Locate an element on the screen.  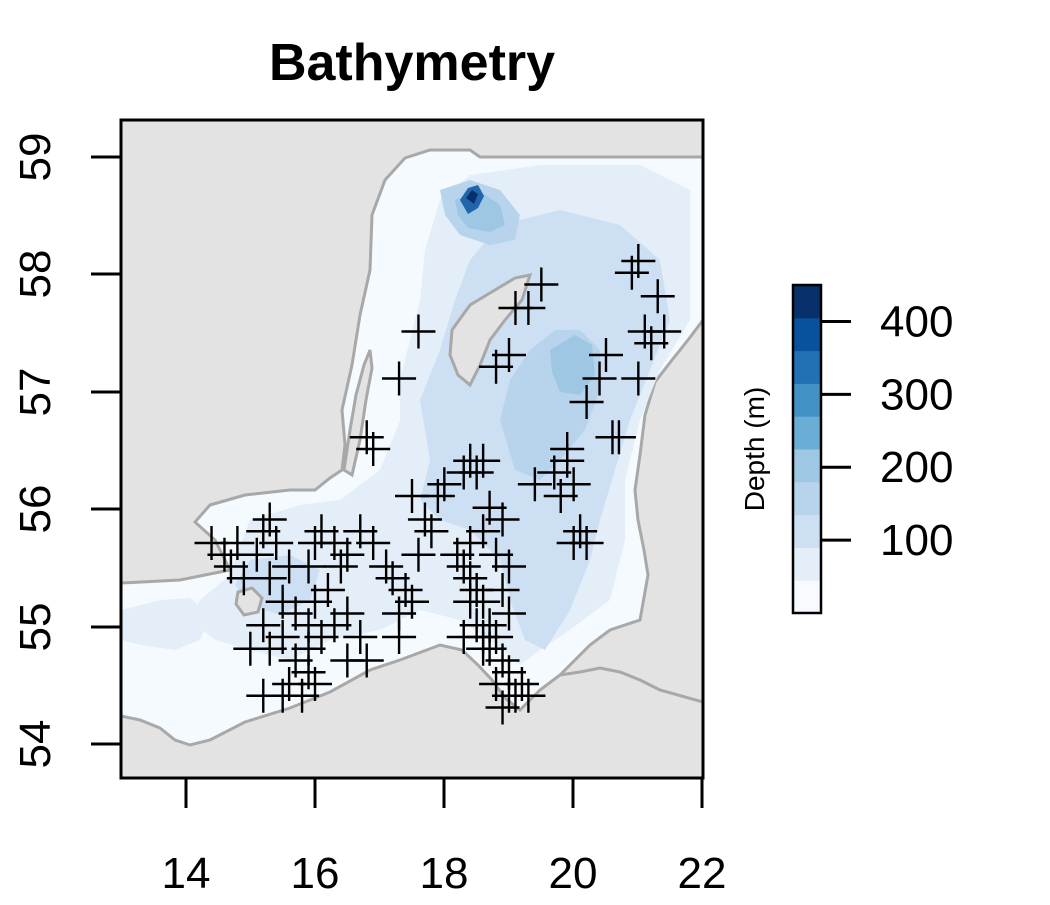
curonian-lagoon is located at coordinates (631, 685).